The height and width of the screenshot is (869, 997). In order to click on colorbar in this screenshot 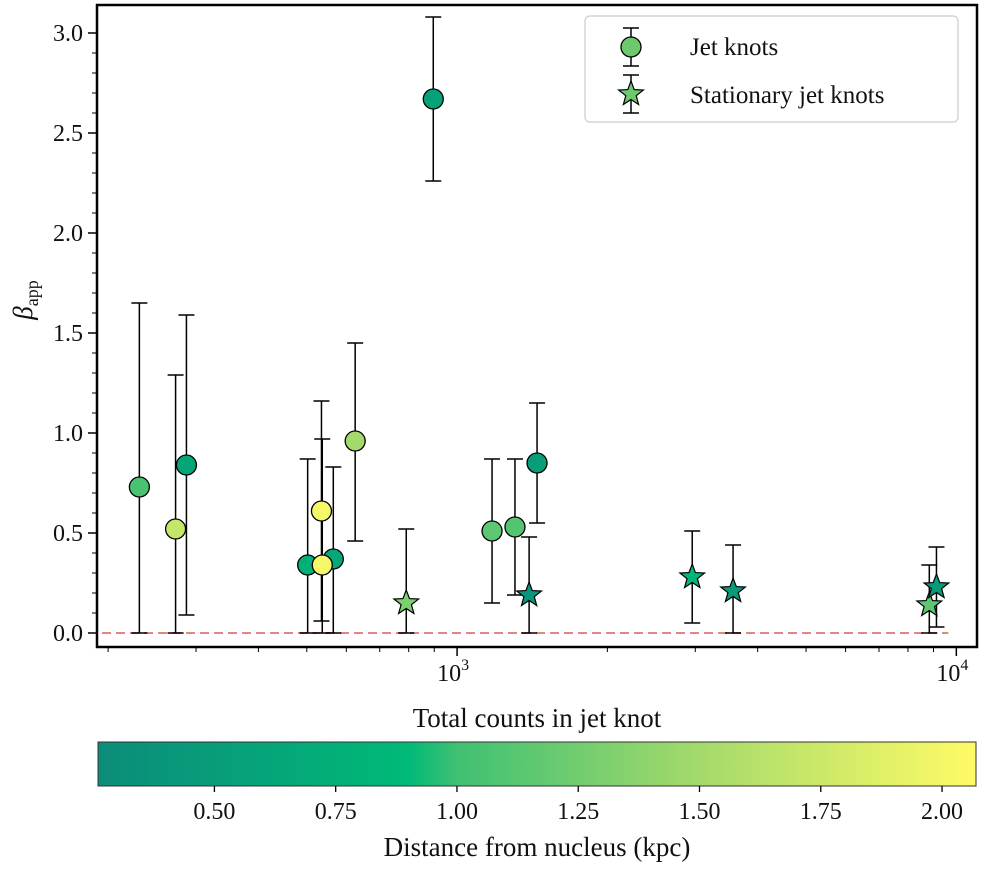, I will do `click(537, 764)`.